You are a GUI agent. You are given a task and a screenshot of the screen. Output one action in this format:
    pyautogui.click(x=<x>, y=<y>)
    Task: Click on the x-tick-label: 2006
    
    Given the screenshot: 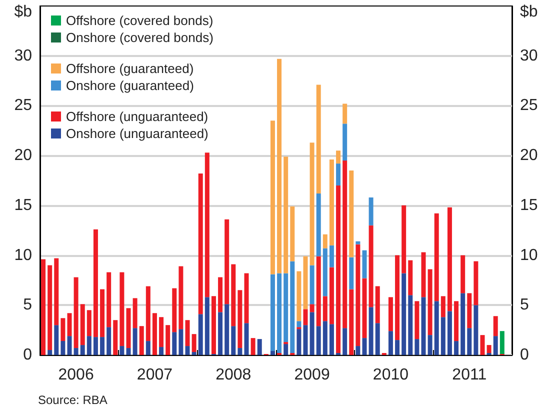 What is the action you would take?
    pyautogui.click(x=76, y=375)
    